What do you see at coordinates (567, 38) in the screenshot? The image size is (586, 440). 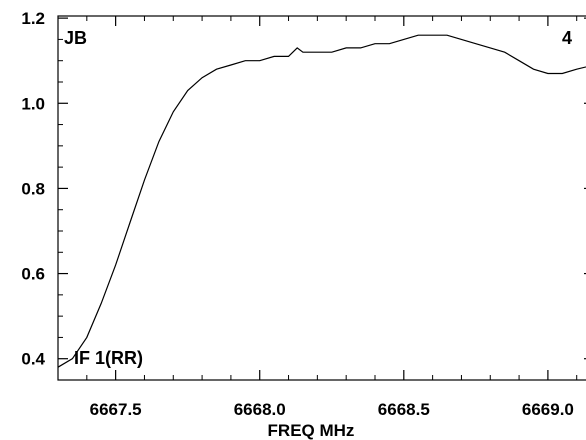 I see `annotation-top-right: 4` at bounding box center [567, 38].